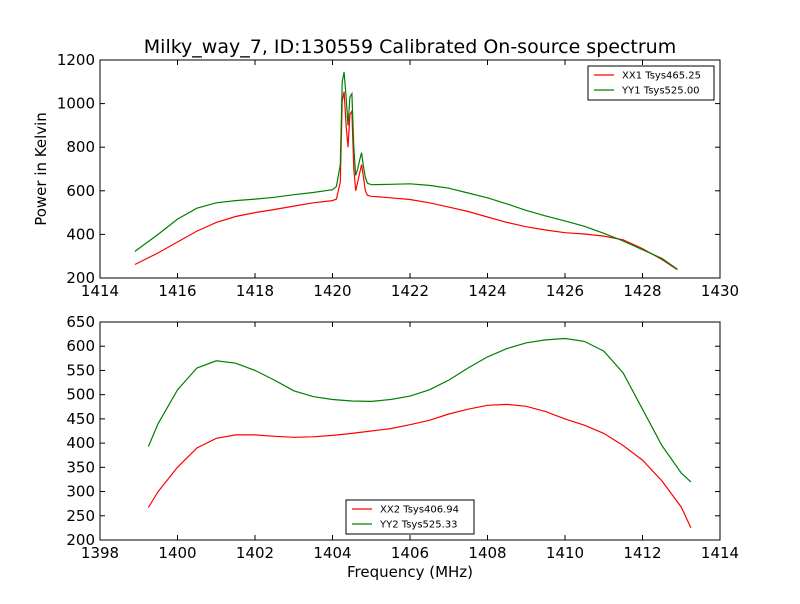 This screenshot has height=604, width=800. What do you see at coordinates (418, 525) in the screenshot?
I see `legend-label: YY2 Tsys525.33` at bounding box center [418, 525].